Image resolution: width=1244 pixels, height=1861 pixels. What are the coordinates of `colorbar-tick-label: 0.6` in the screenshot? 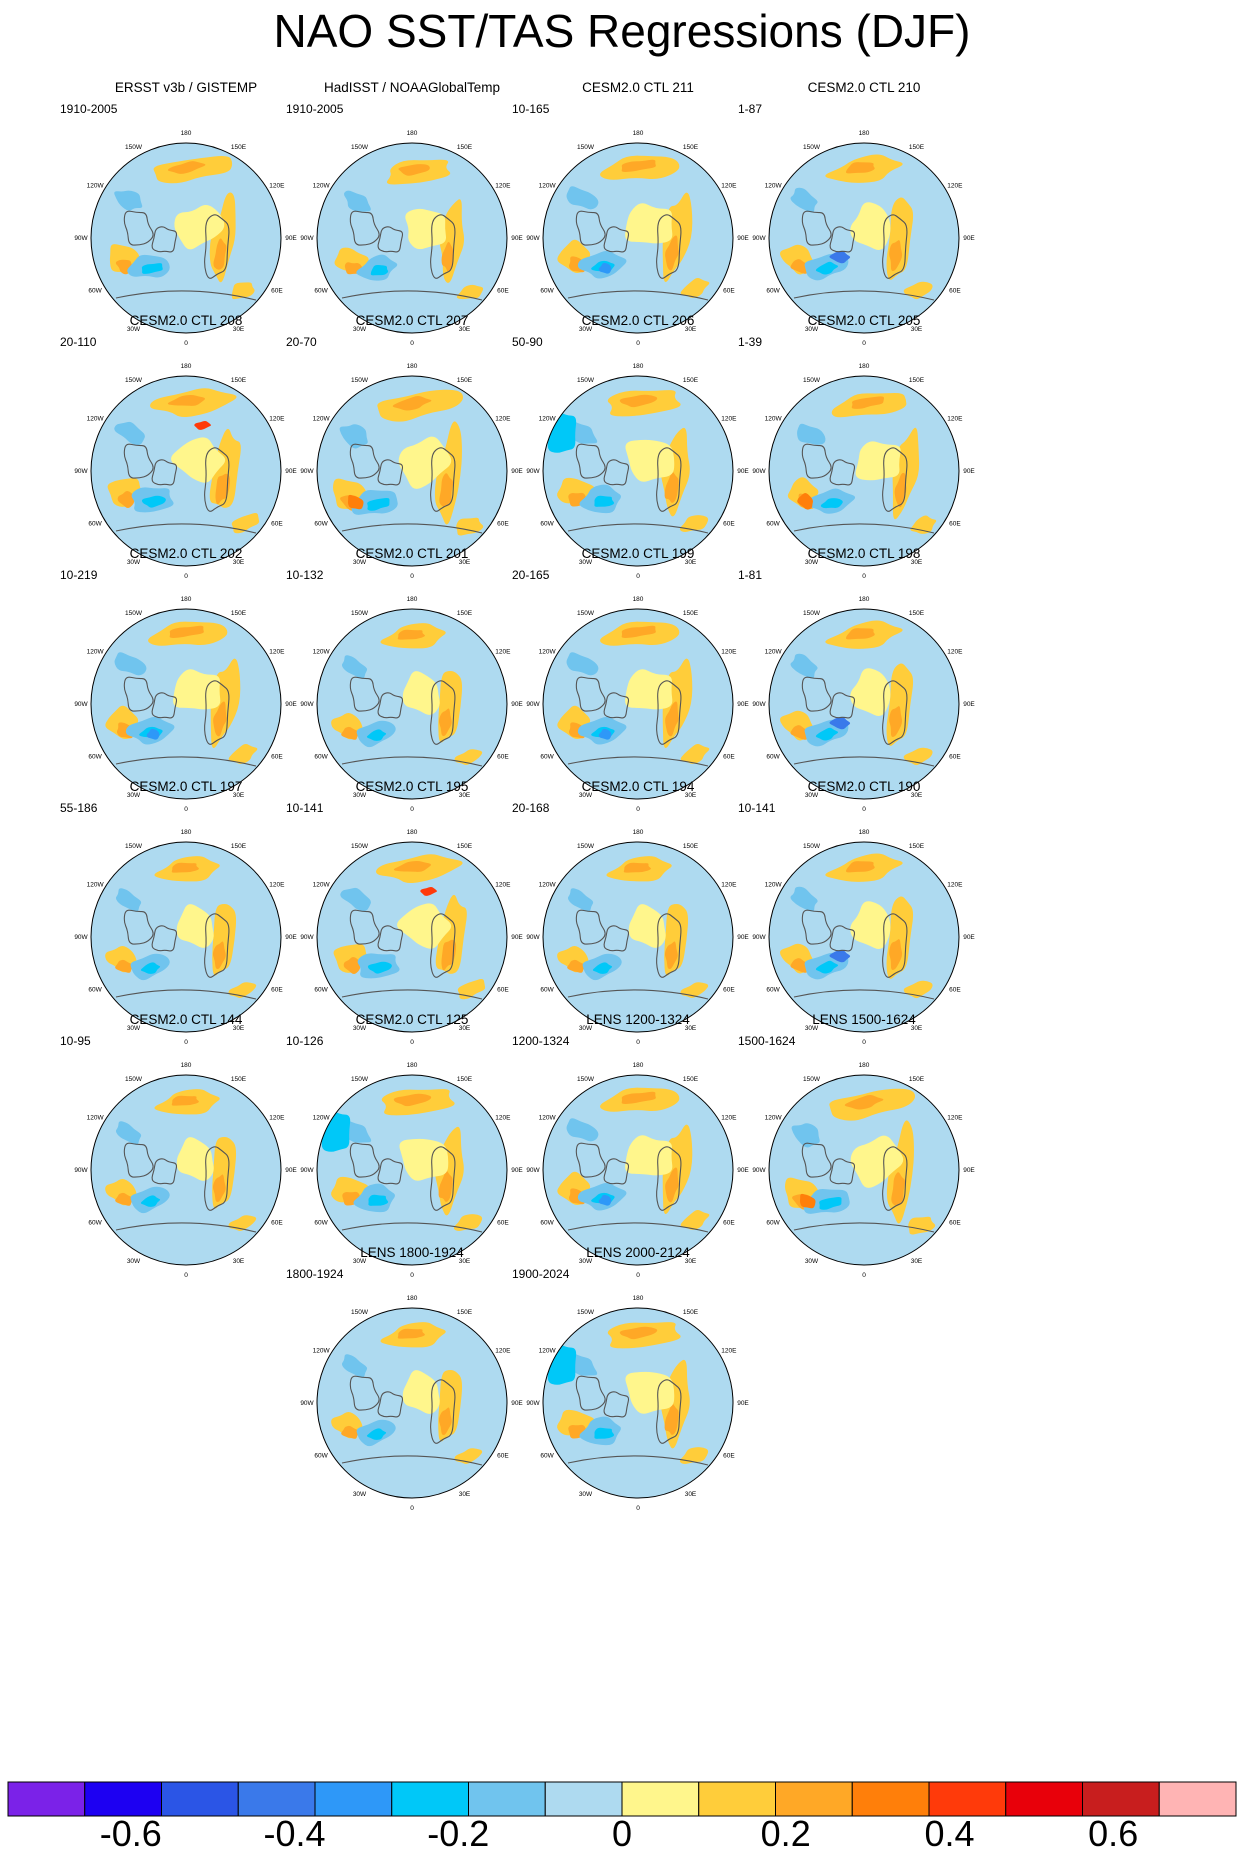 It's located at (1113, 1833).